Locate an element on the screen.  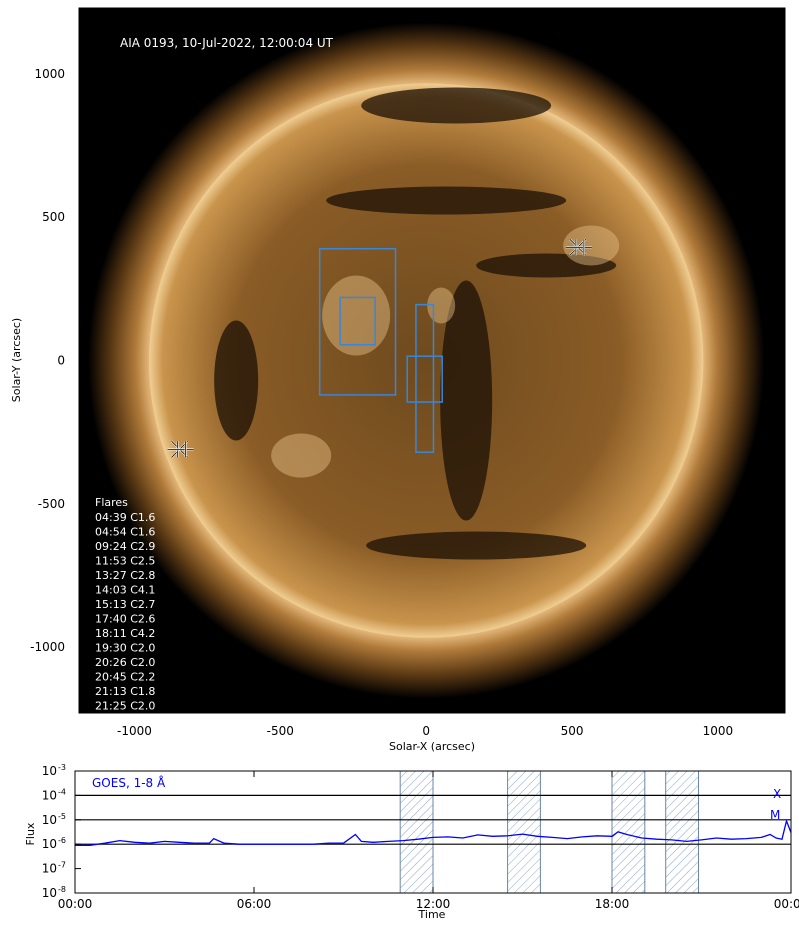
region-boxes is located at coordinates (380, 350).